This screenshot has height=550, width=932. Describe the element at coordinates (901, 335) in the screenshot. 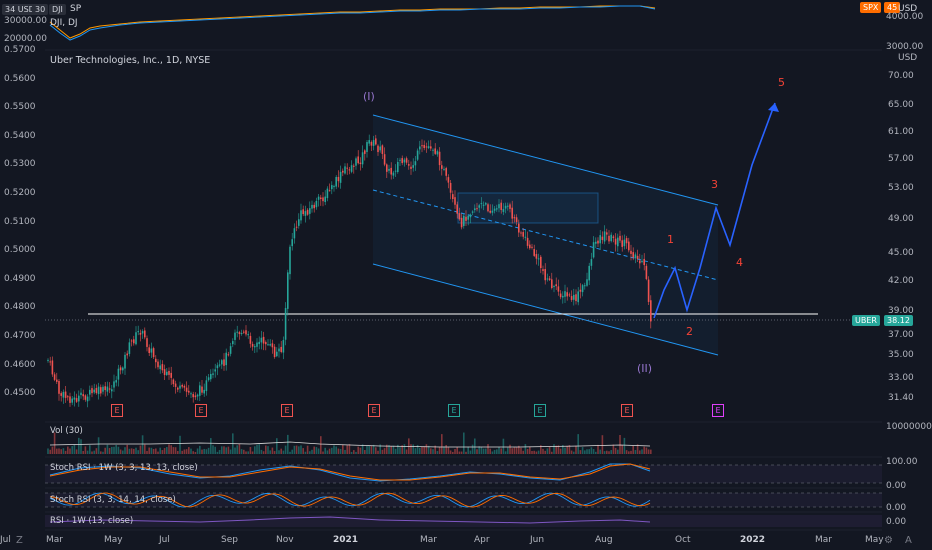

I see `right-axis-tick: 37.00` at that location.